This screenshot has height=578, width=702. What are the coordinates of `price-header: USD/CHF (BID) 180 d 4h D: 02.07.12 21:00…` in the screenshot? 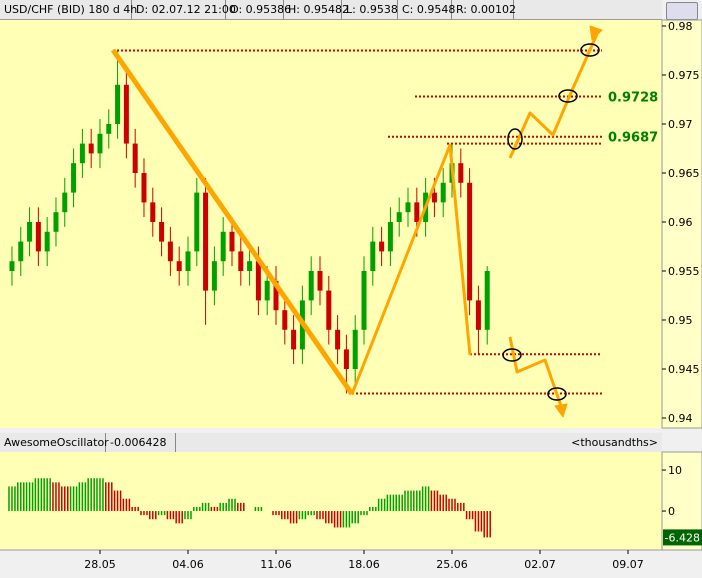 It's located at (331, 10).